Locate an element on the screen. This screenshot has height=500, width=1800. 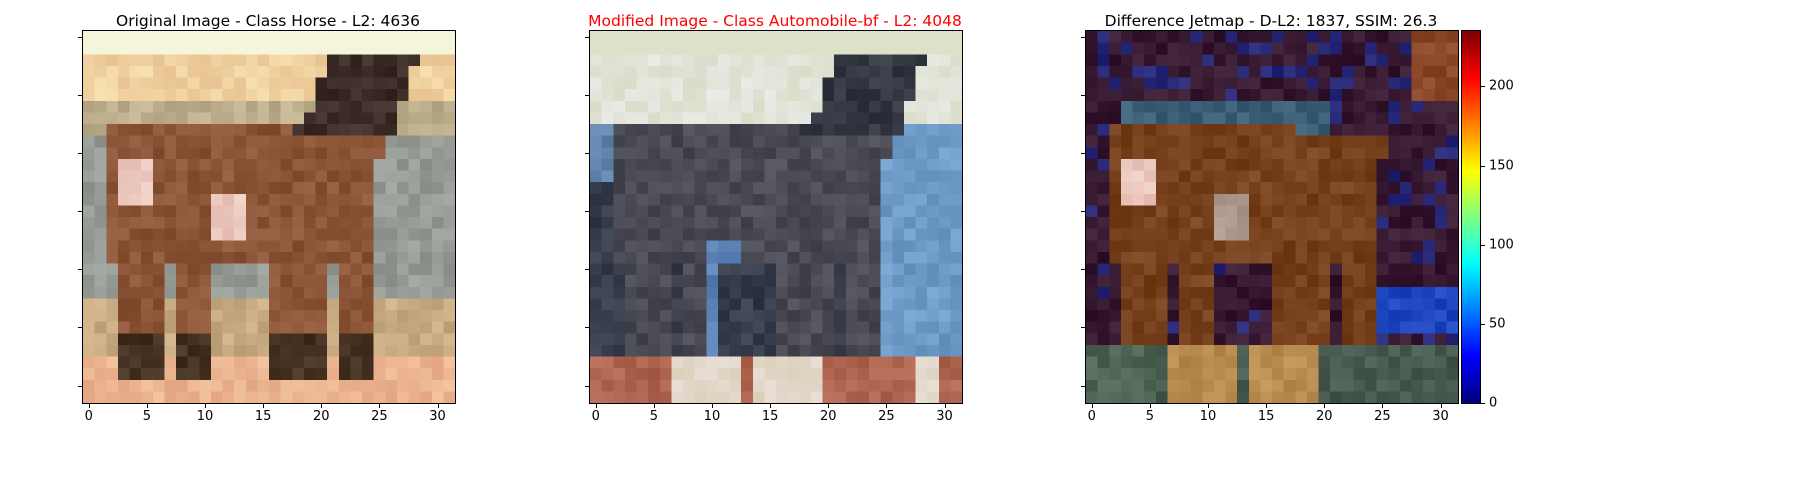
colorbar is located at coordinates (1471, 217).